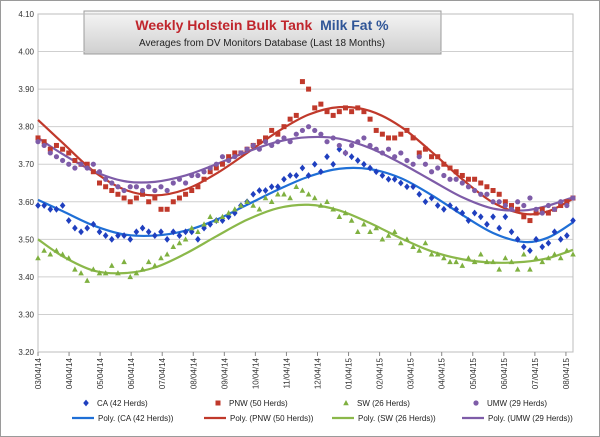 This screenshot has width=600, height=437. Describe the element at coordinates (411, 373) in the screenshot. I see `x-tick-label: 03/04/15` at that location.